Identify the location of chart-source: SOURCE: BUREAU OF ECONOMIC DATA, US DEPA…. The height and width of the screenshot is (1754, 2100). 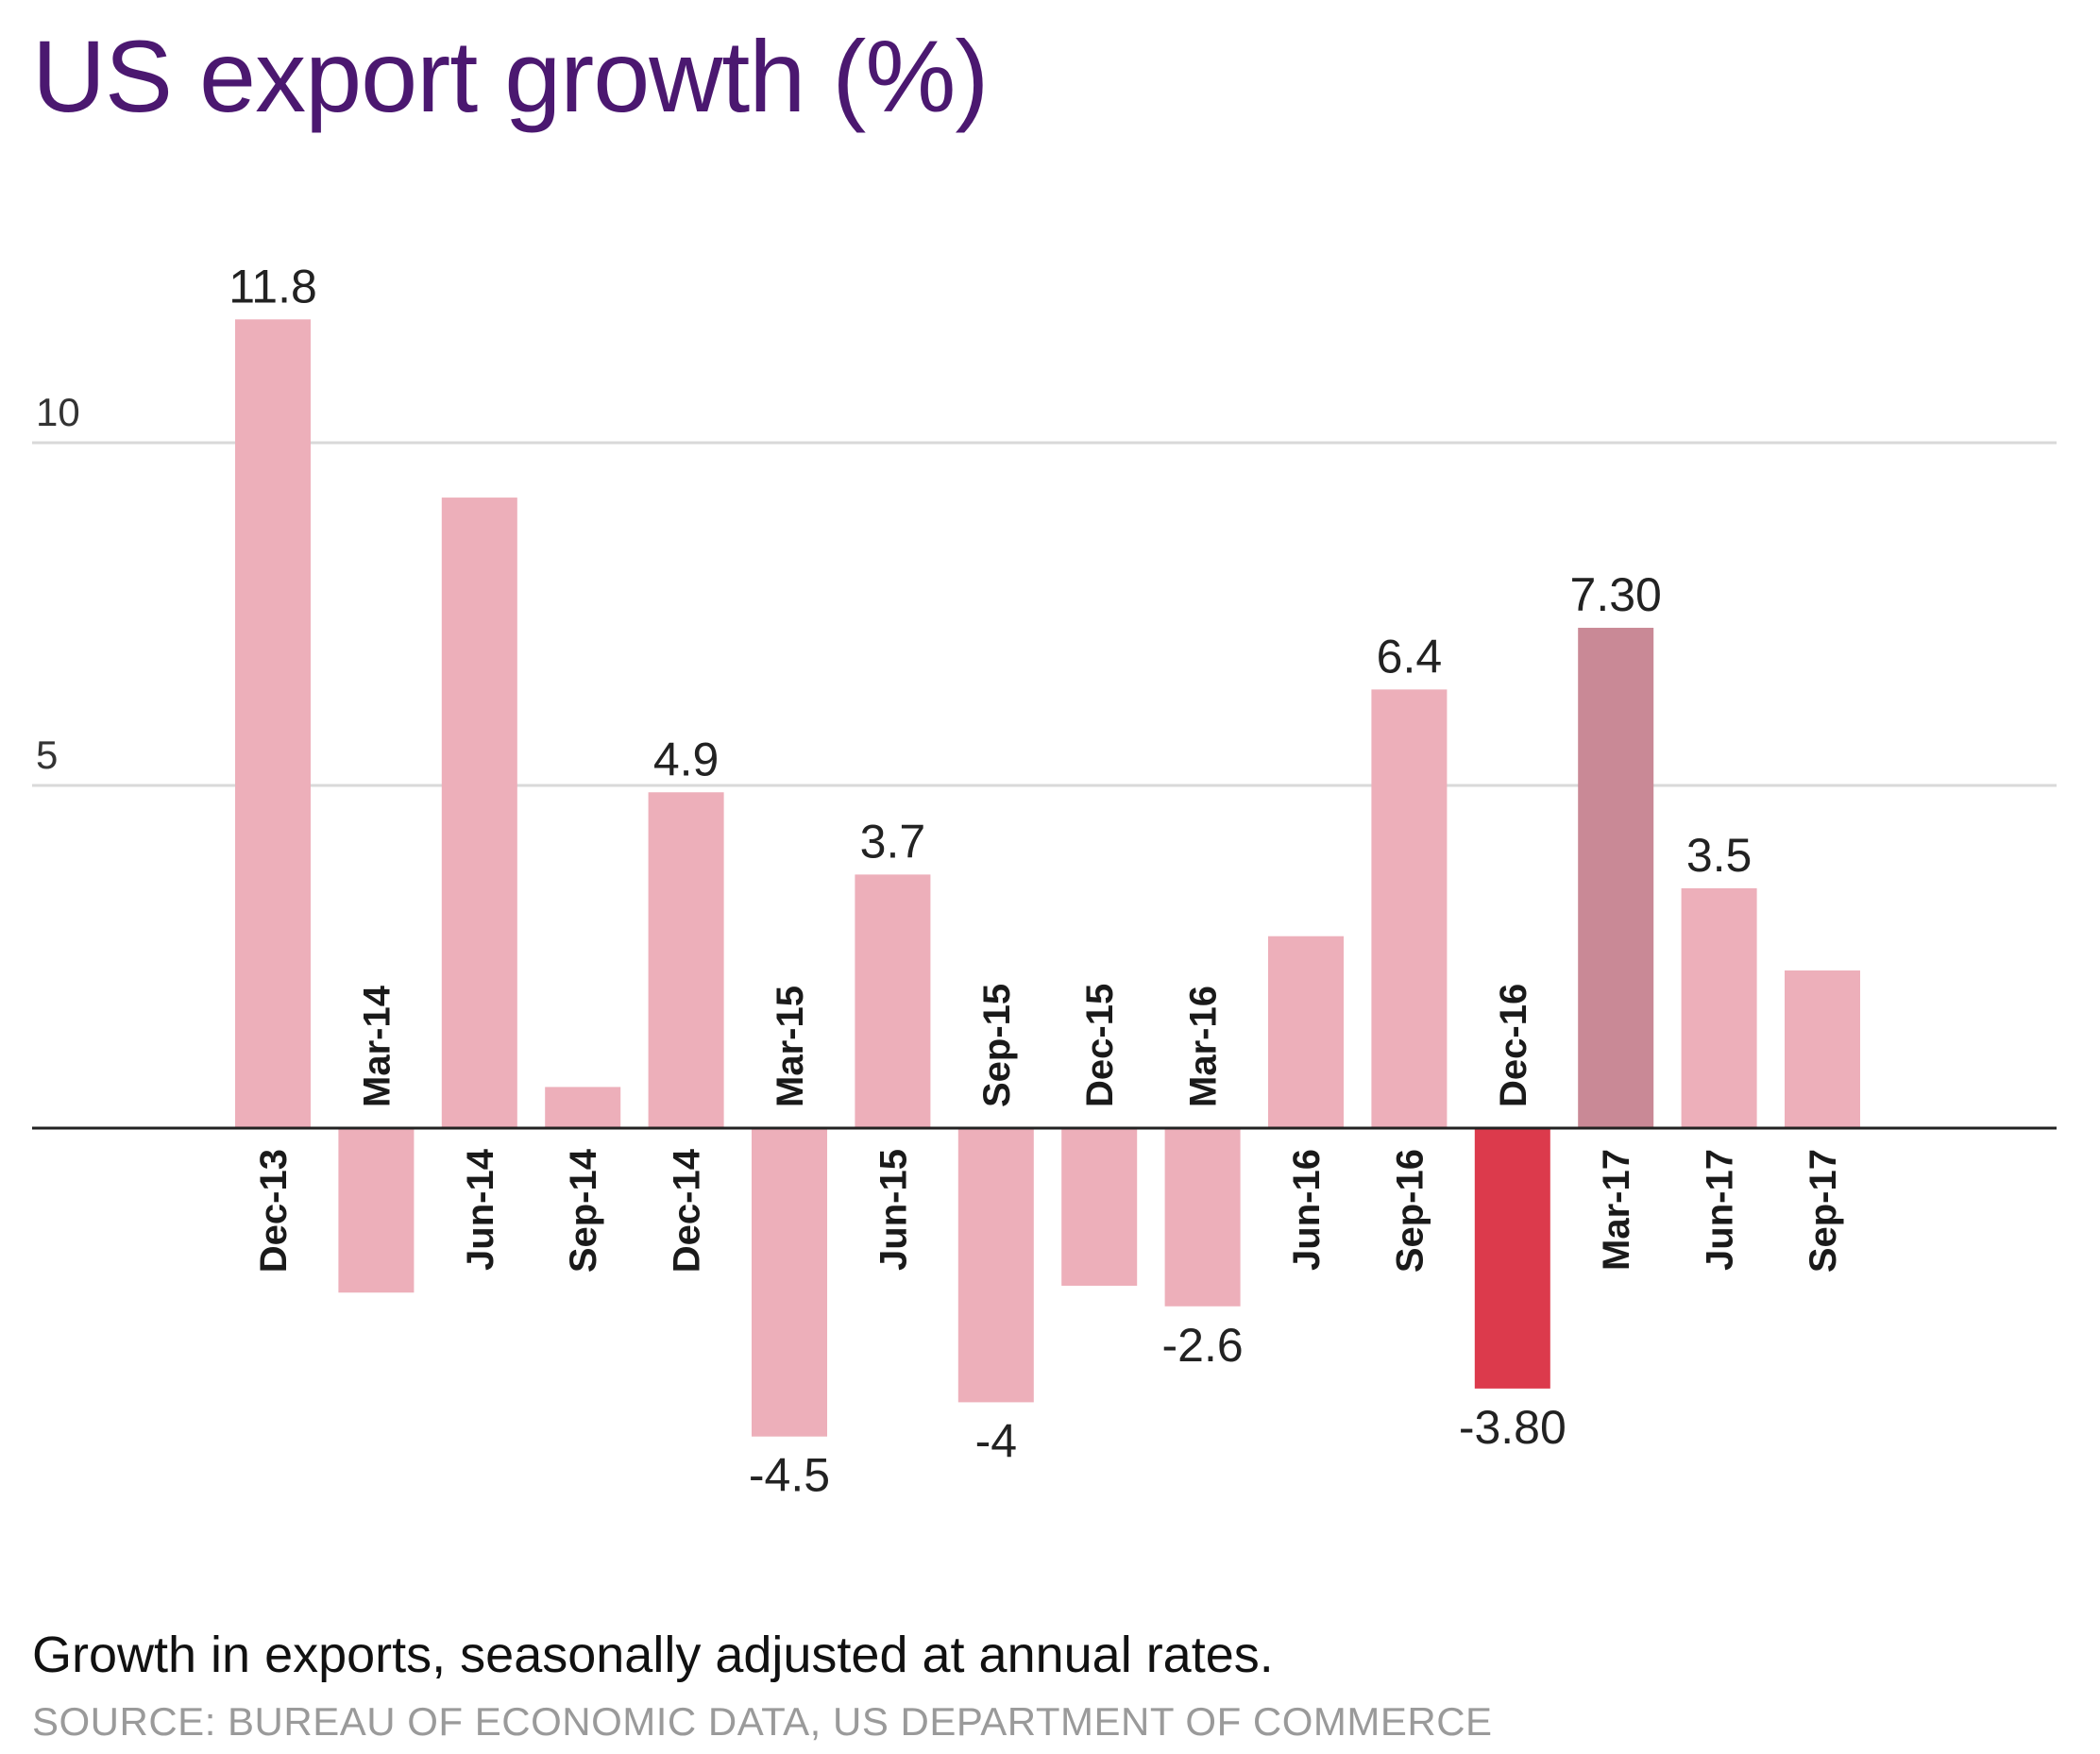
(762, 1722).